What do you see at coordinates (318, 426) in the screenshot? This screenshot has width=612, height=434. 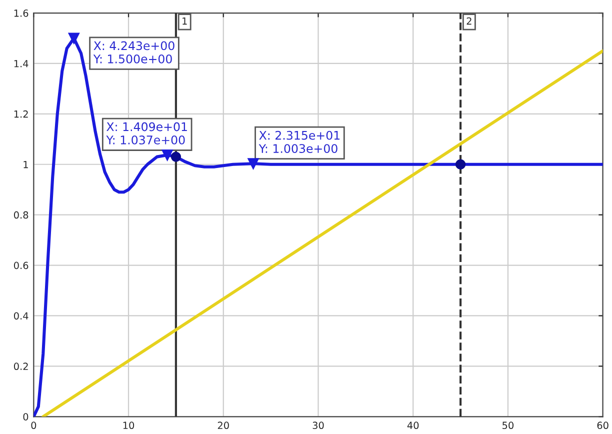 I see `x-tick-label: 30` at bounding box center [318, 426].